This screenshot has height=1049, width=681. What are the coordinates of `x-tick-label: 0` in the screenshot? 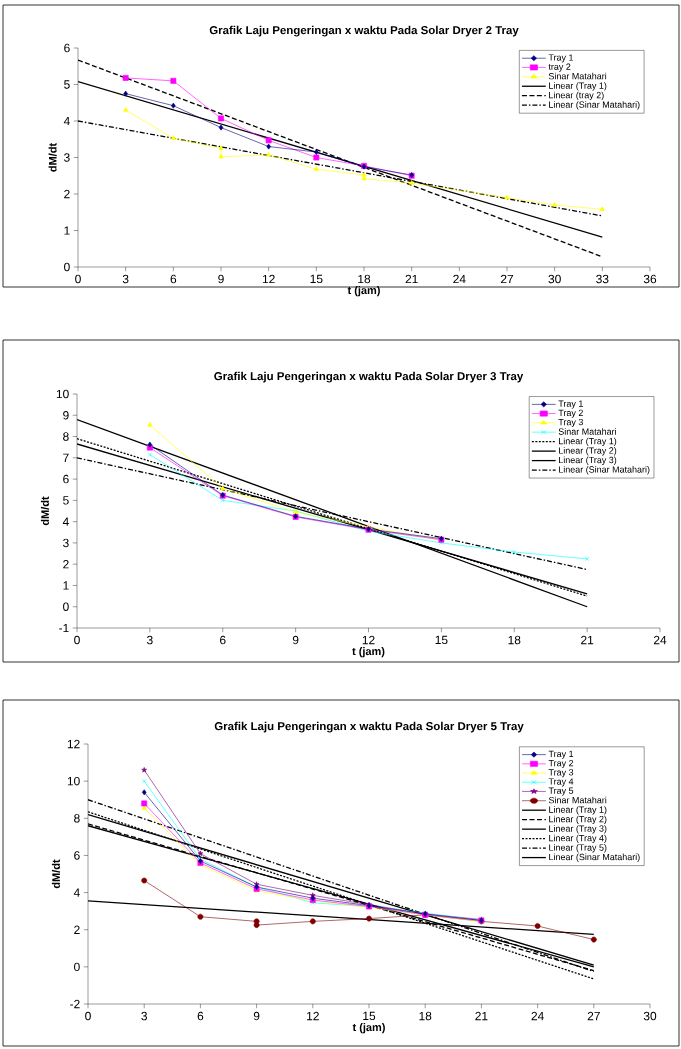 It's located at (88, 1016).